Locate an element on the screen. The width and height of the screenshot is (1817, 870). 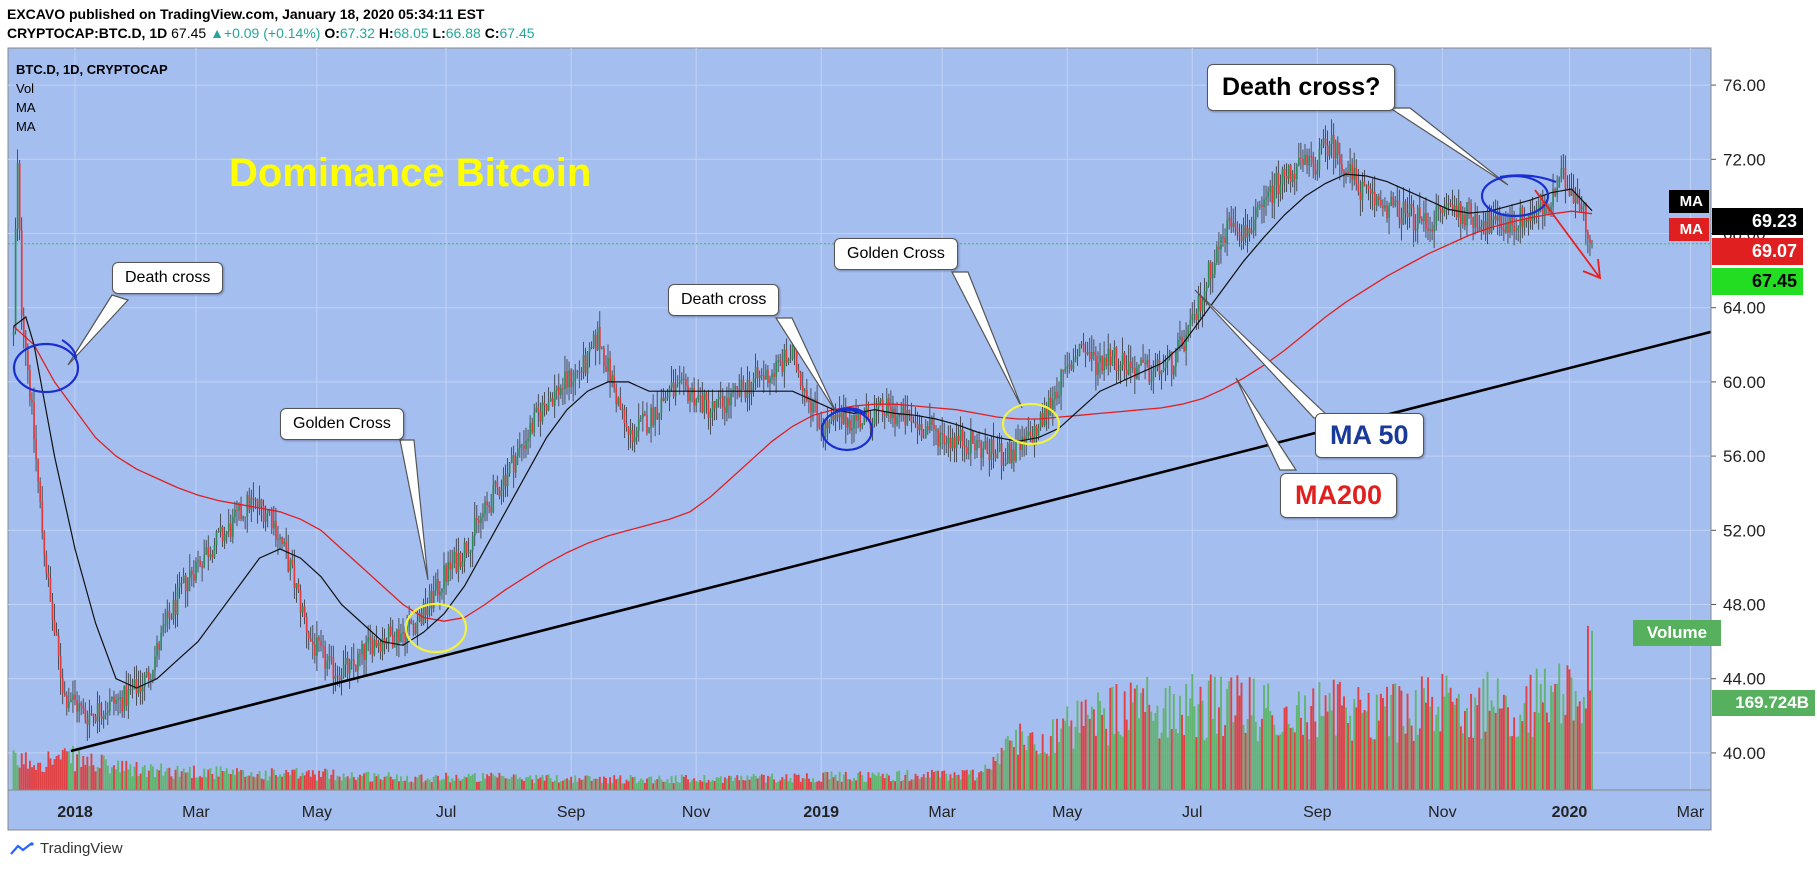
legend-vol: Vol is located at coordinates (25, 88).